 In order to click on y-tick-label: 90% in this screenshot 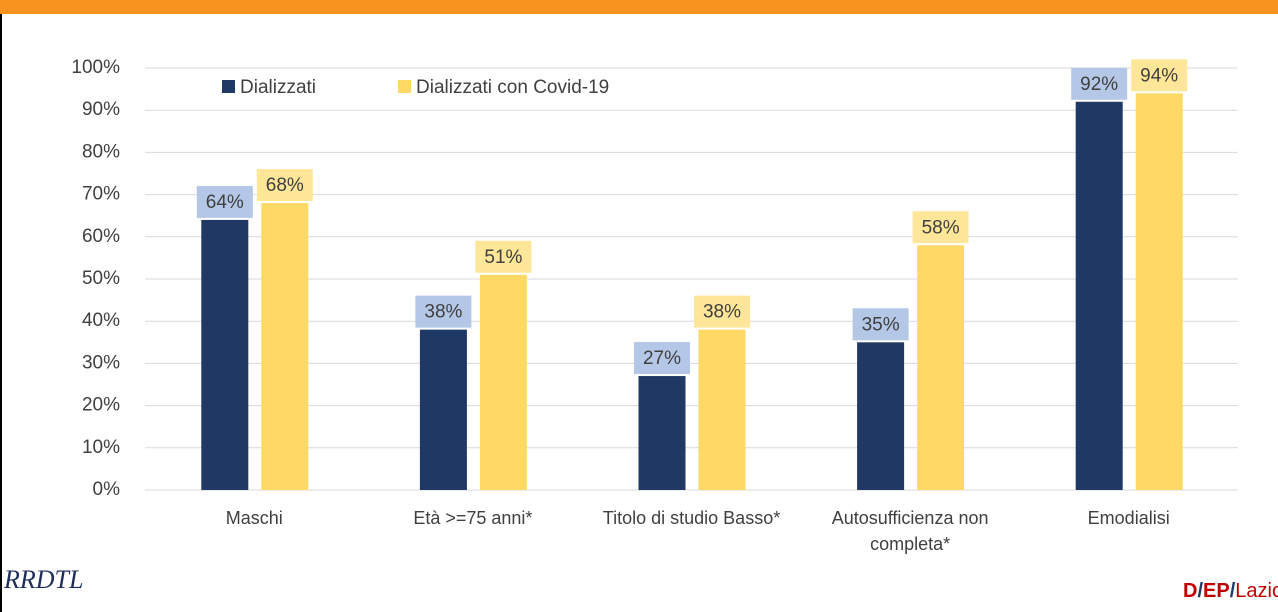, I will do `click(101, 109)`.